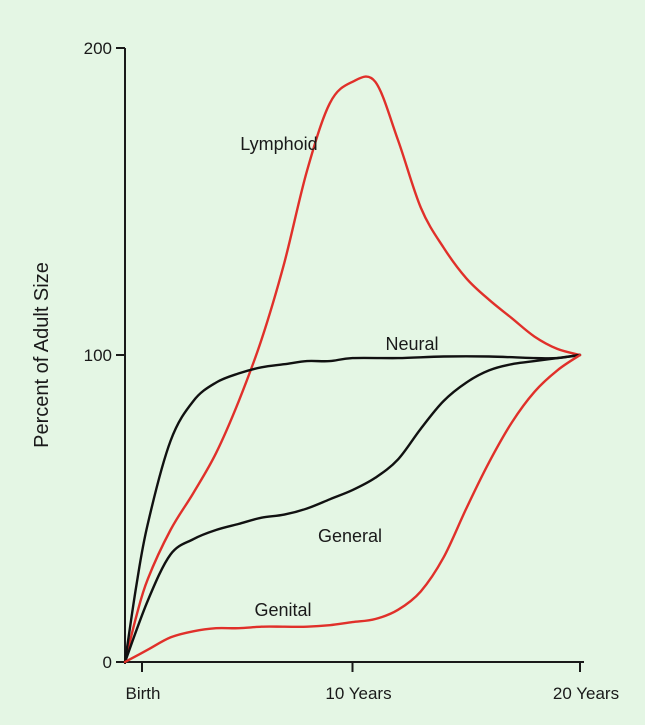 The image size is (645, 725). Describe the element at coordinates (586, 693) in the screenshot. I see `x-tick-label: 20 Years` at that location.